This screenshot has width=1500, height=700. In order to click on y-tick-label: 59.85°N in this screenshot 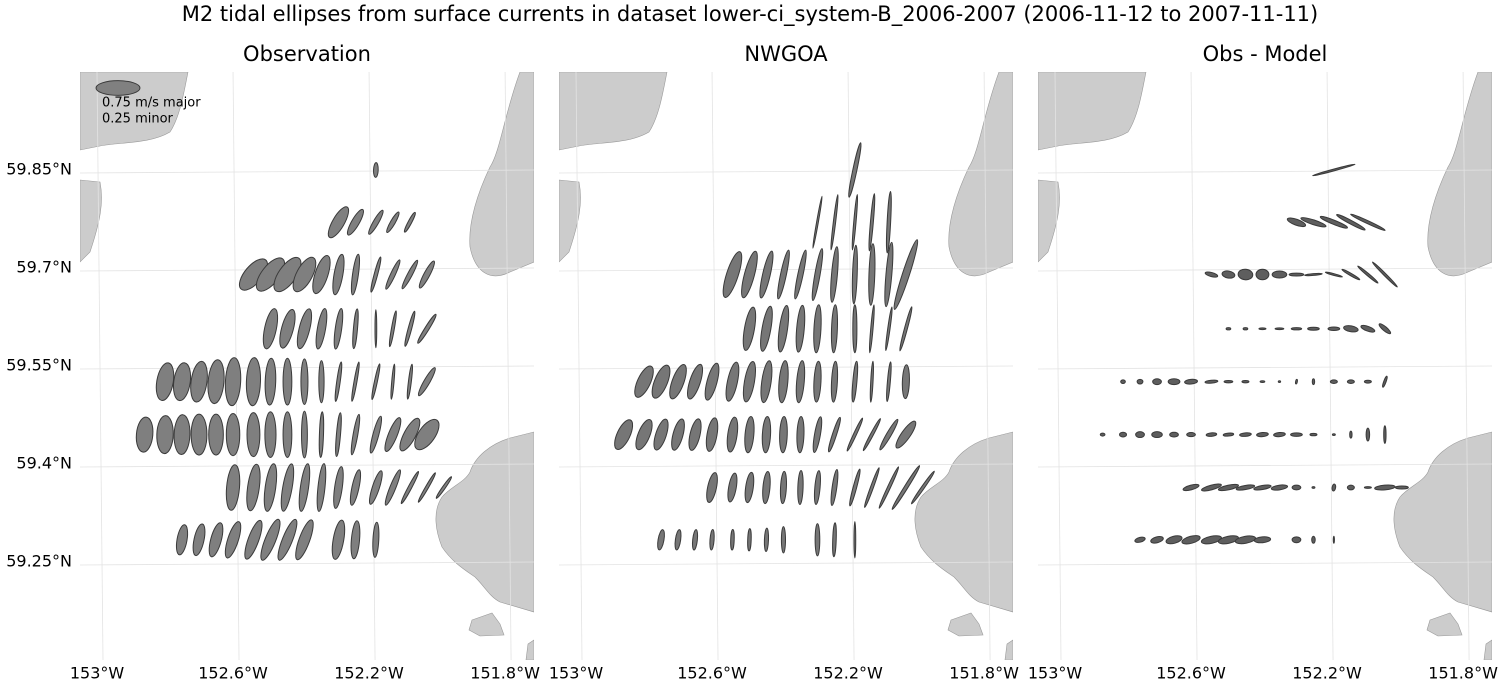, I will do `click(39, 169)`.